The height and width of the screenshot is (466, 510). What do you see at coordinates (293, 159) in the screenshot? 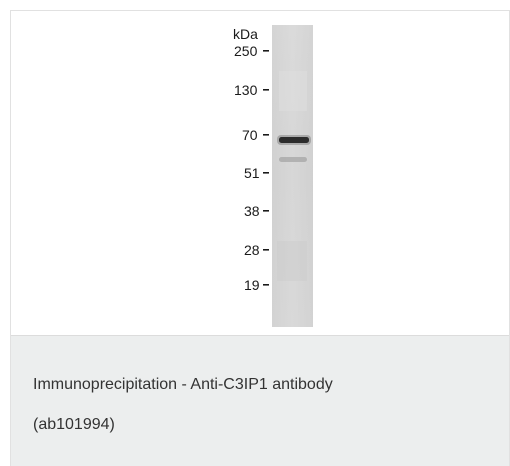
I see `faint-band` at bounding box center [293, 159].